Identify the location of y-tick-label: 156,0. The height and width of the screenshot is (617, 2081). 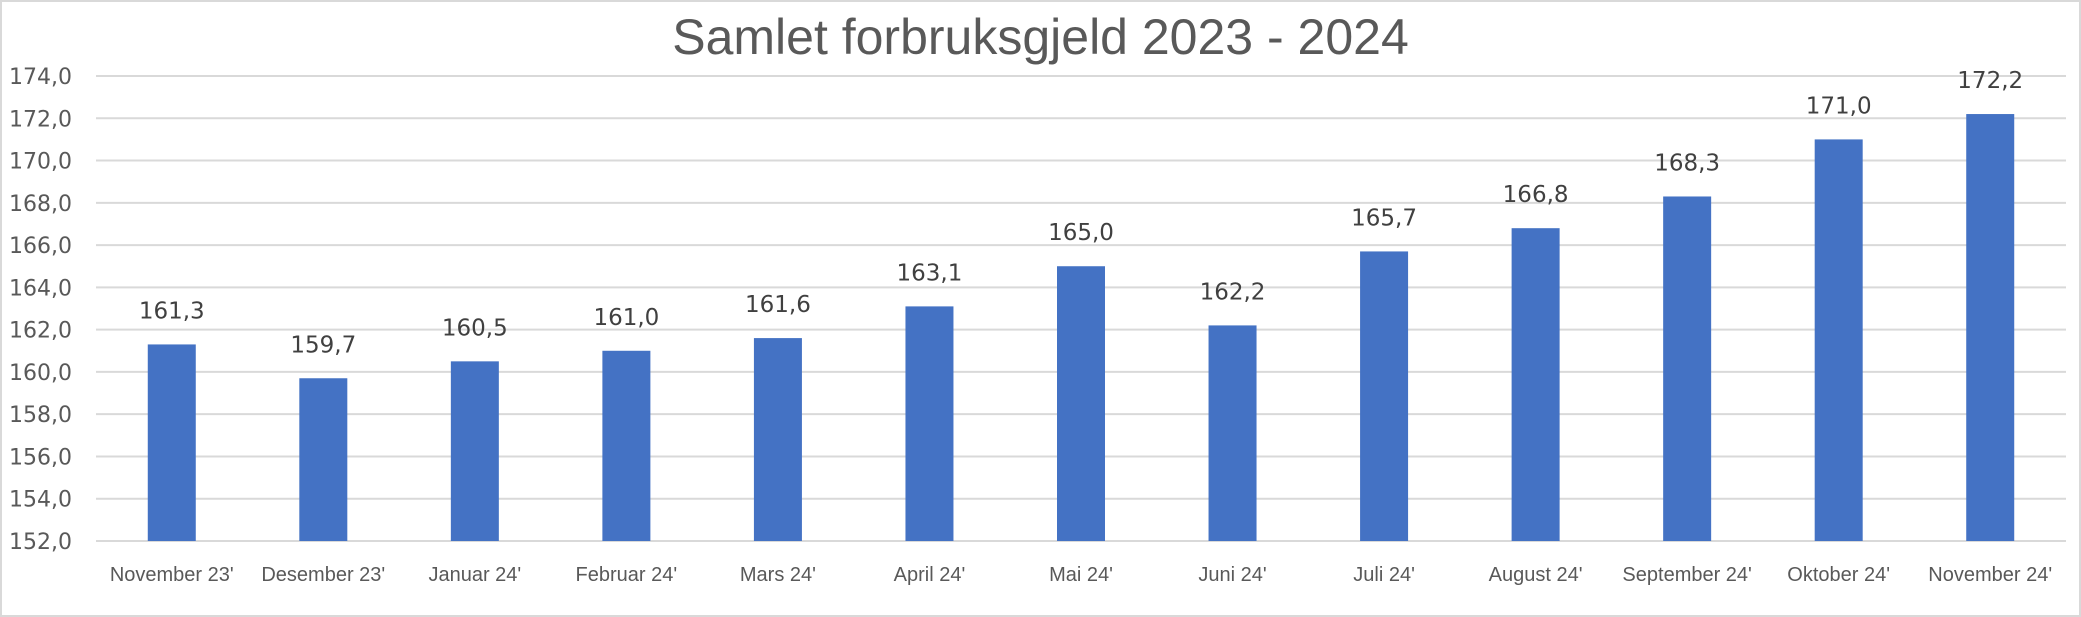
(40, 457).